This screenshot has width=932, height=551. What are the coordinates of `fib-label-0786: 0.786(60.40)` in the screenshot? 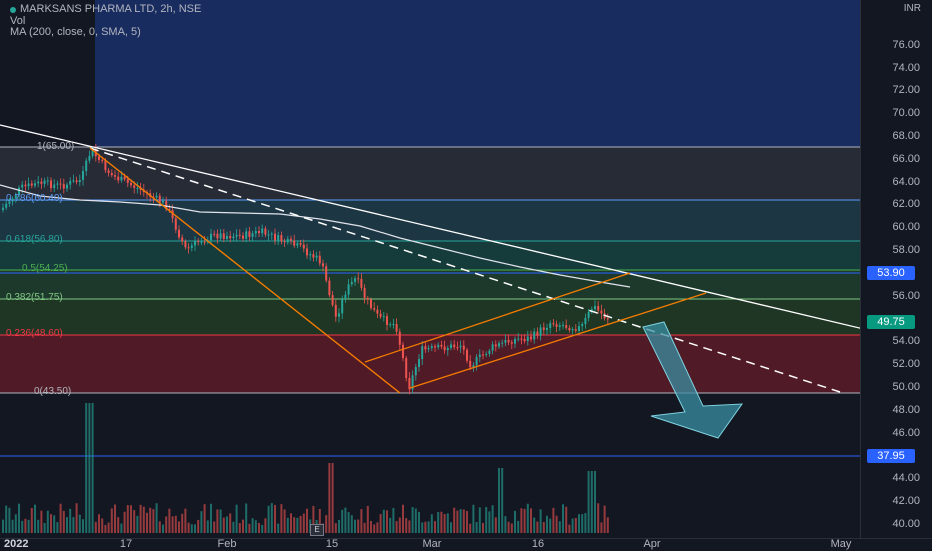 It's located at (34, 198).